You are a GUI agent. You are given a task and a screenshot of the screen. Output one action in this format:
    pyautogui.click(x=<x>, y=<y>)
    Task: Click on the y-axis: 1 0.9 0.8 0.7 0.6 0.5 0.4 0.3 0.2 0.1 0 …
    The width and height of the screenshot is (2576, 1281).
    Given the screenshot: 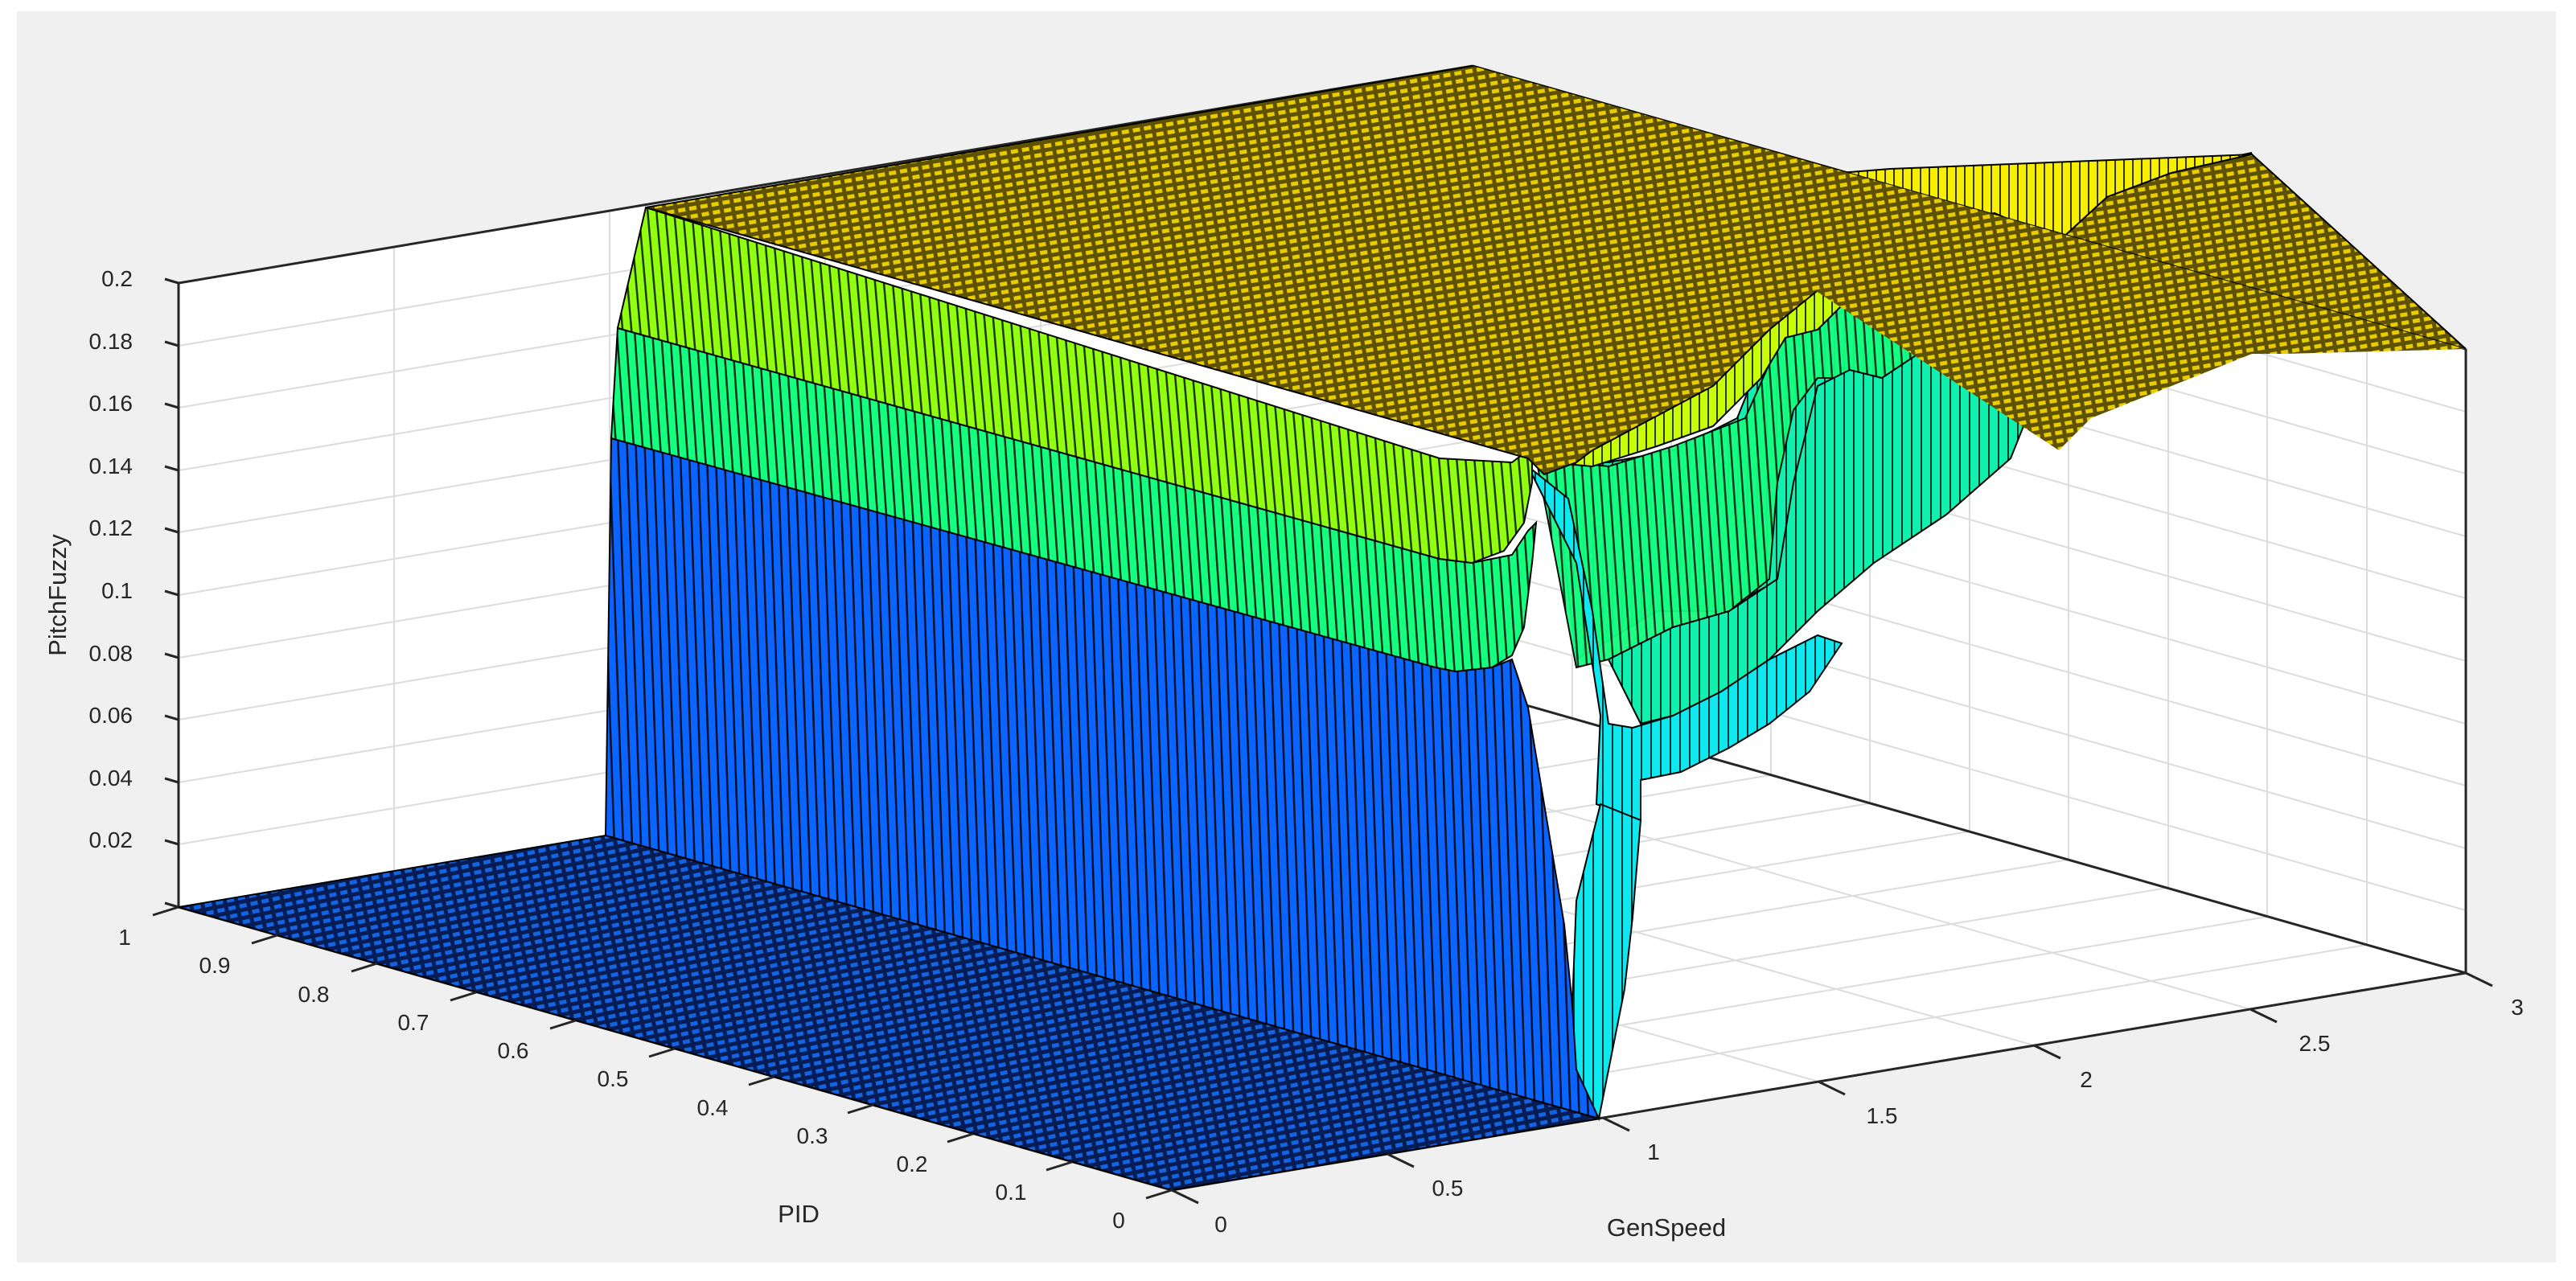 What is the action you would take?
    pyautogui.click(x=645, y=1069)
    